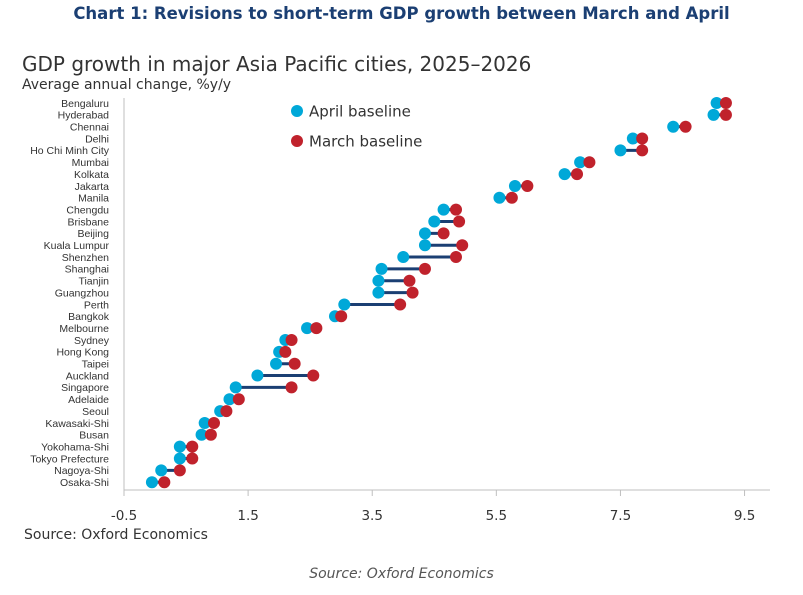  I want to click on legend-label: March baseline, so click(365, 142).